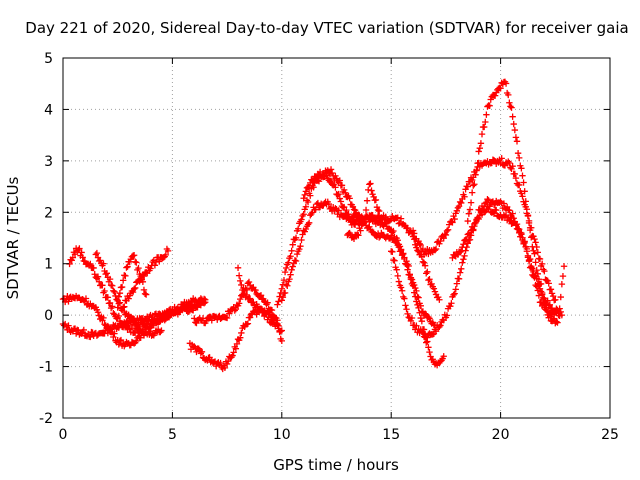 Image resolution: width=640 pixels, height=480 pixels. I want to click on y-tick-label: 3, so click(48, 162).